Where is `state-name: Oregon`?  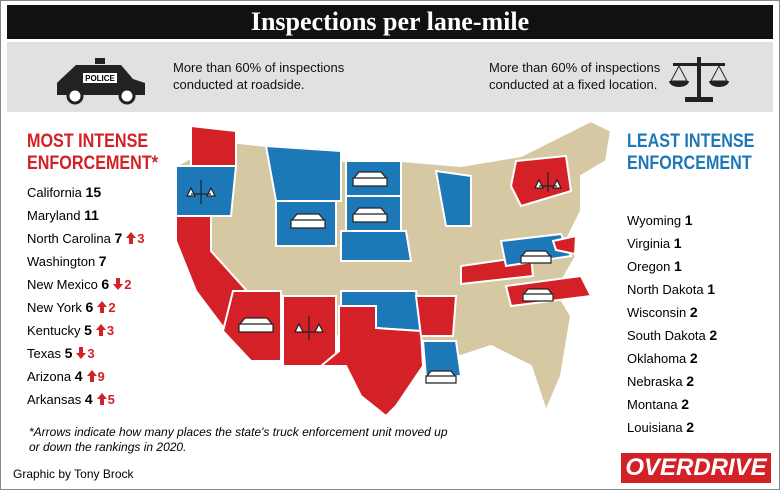 state-name: Oregon is located at coordinates (649, 266).